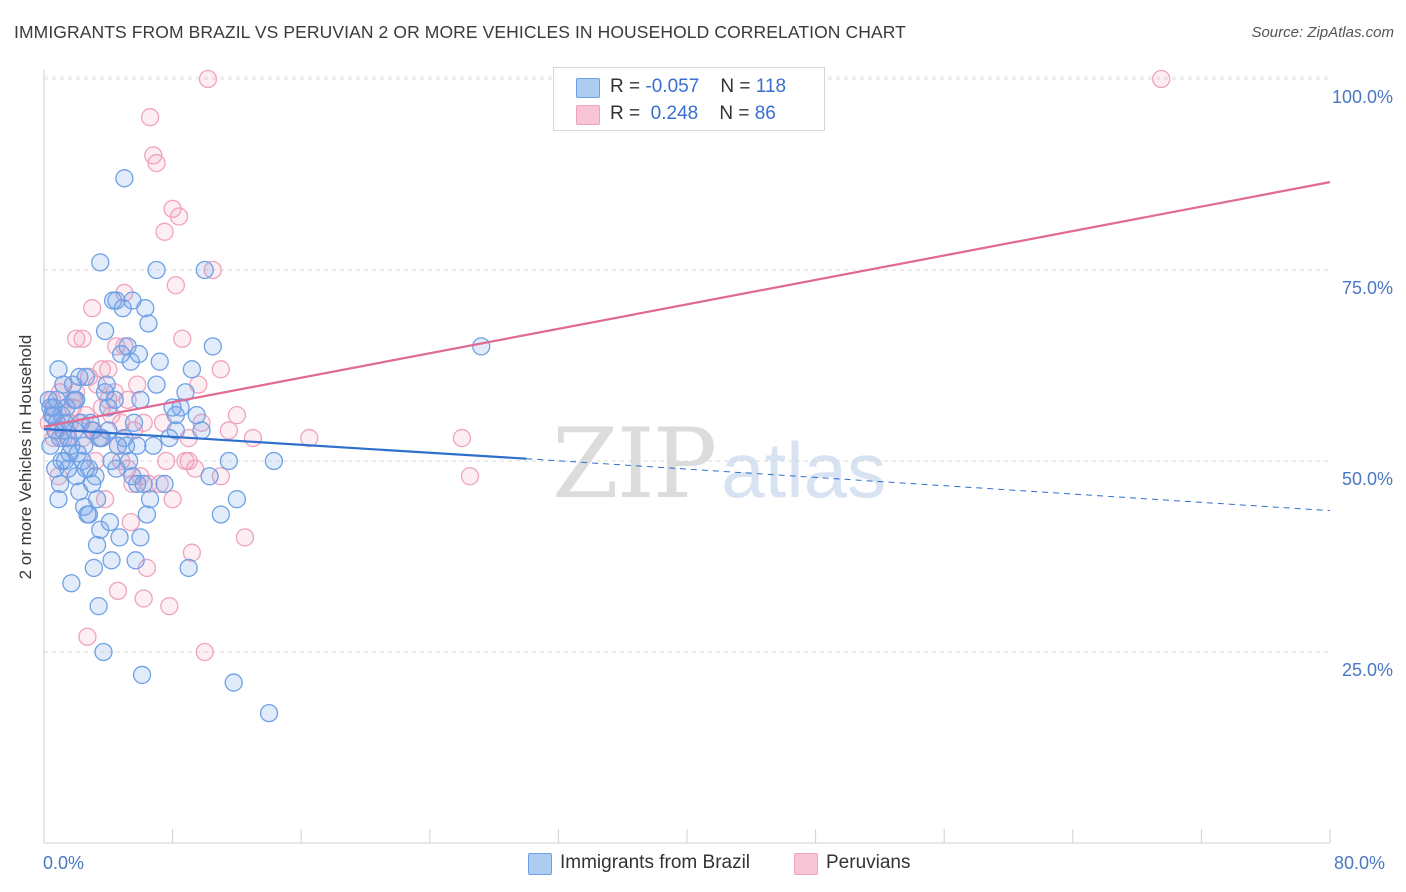 Image resolution: width=1406 pixels, height=892 pixels. What do you see at coordinates (1322, 32) in the screenshot?
I see `source-note: Source: ZipAtlas.com` at bounding box center [1322, 32].